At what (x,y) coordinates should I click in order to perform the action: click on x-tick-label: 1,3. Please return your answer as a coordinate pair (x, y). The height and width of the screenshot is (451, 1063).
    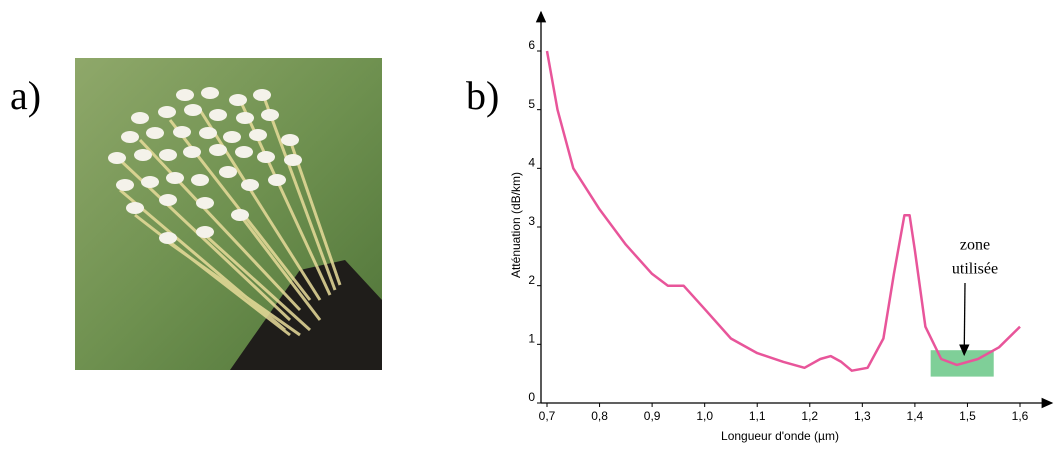
    Looking at the image, I should click on (862, 416).